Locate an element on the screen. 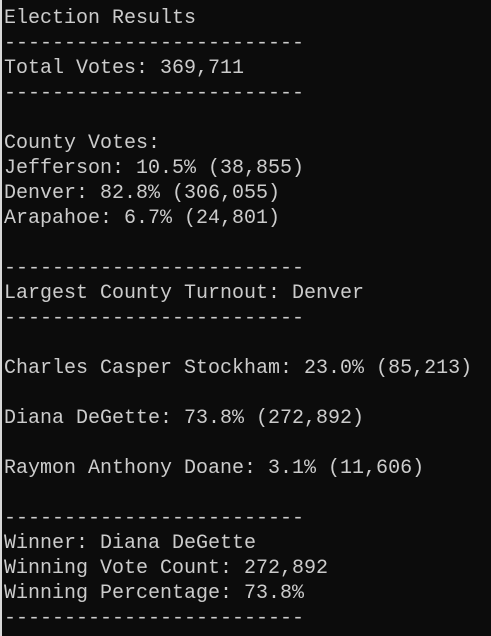  terminal-line: Jefferson: 10.5% (38,855) is located at coordinates (154, 168).